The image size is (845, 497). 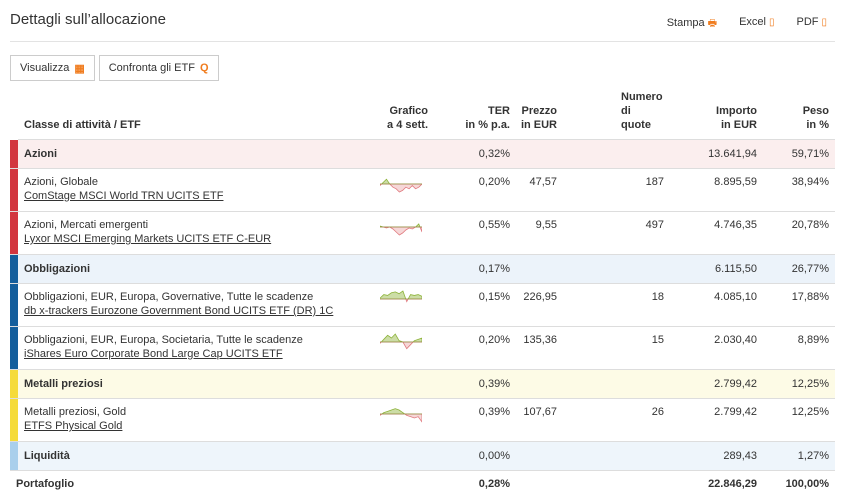 I want to click on view-button: Visualizza ▦, so click(x=52, y=68).